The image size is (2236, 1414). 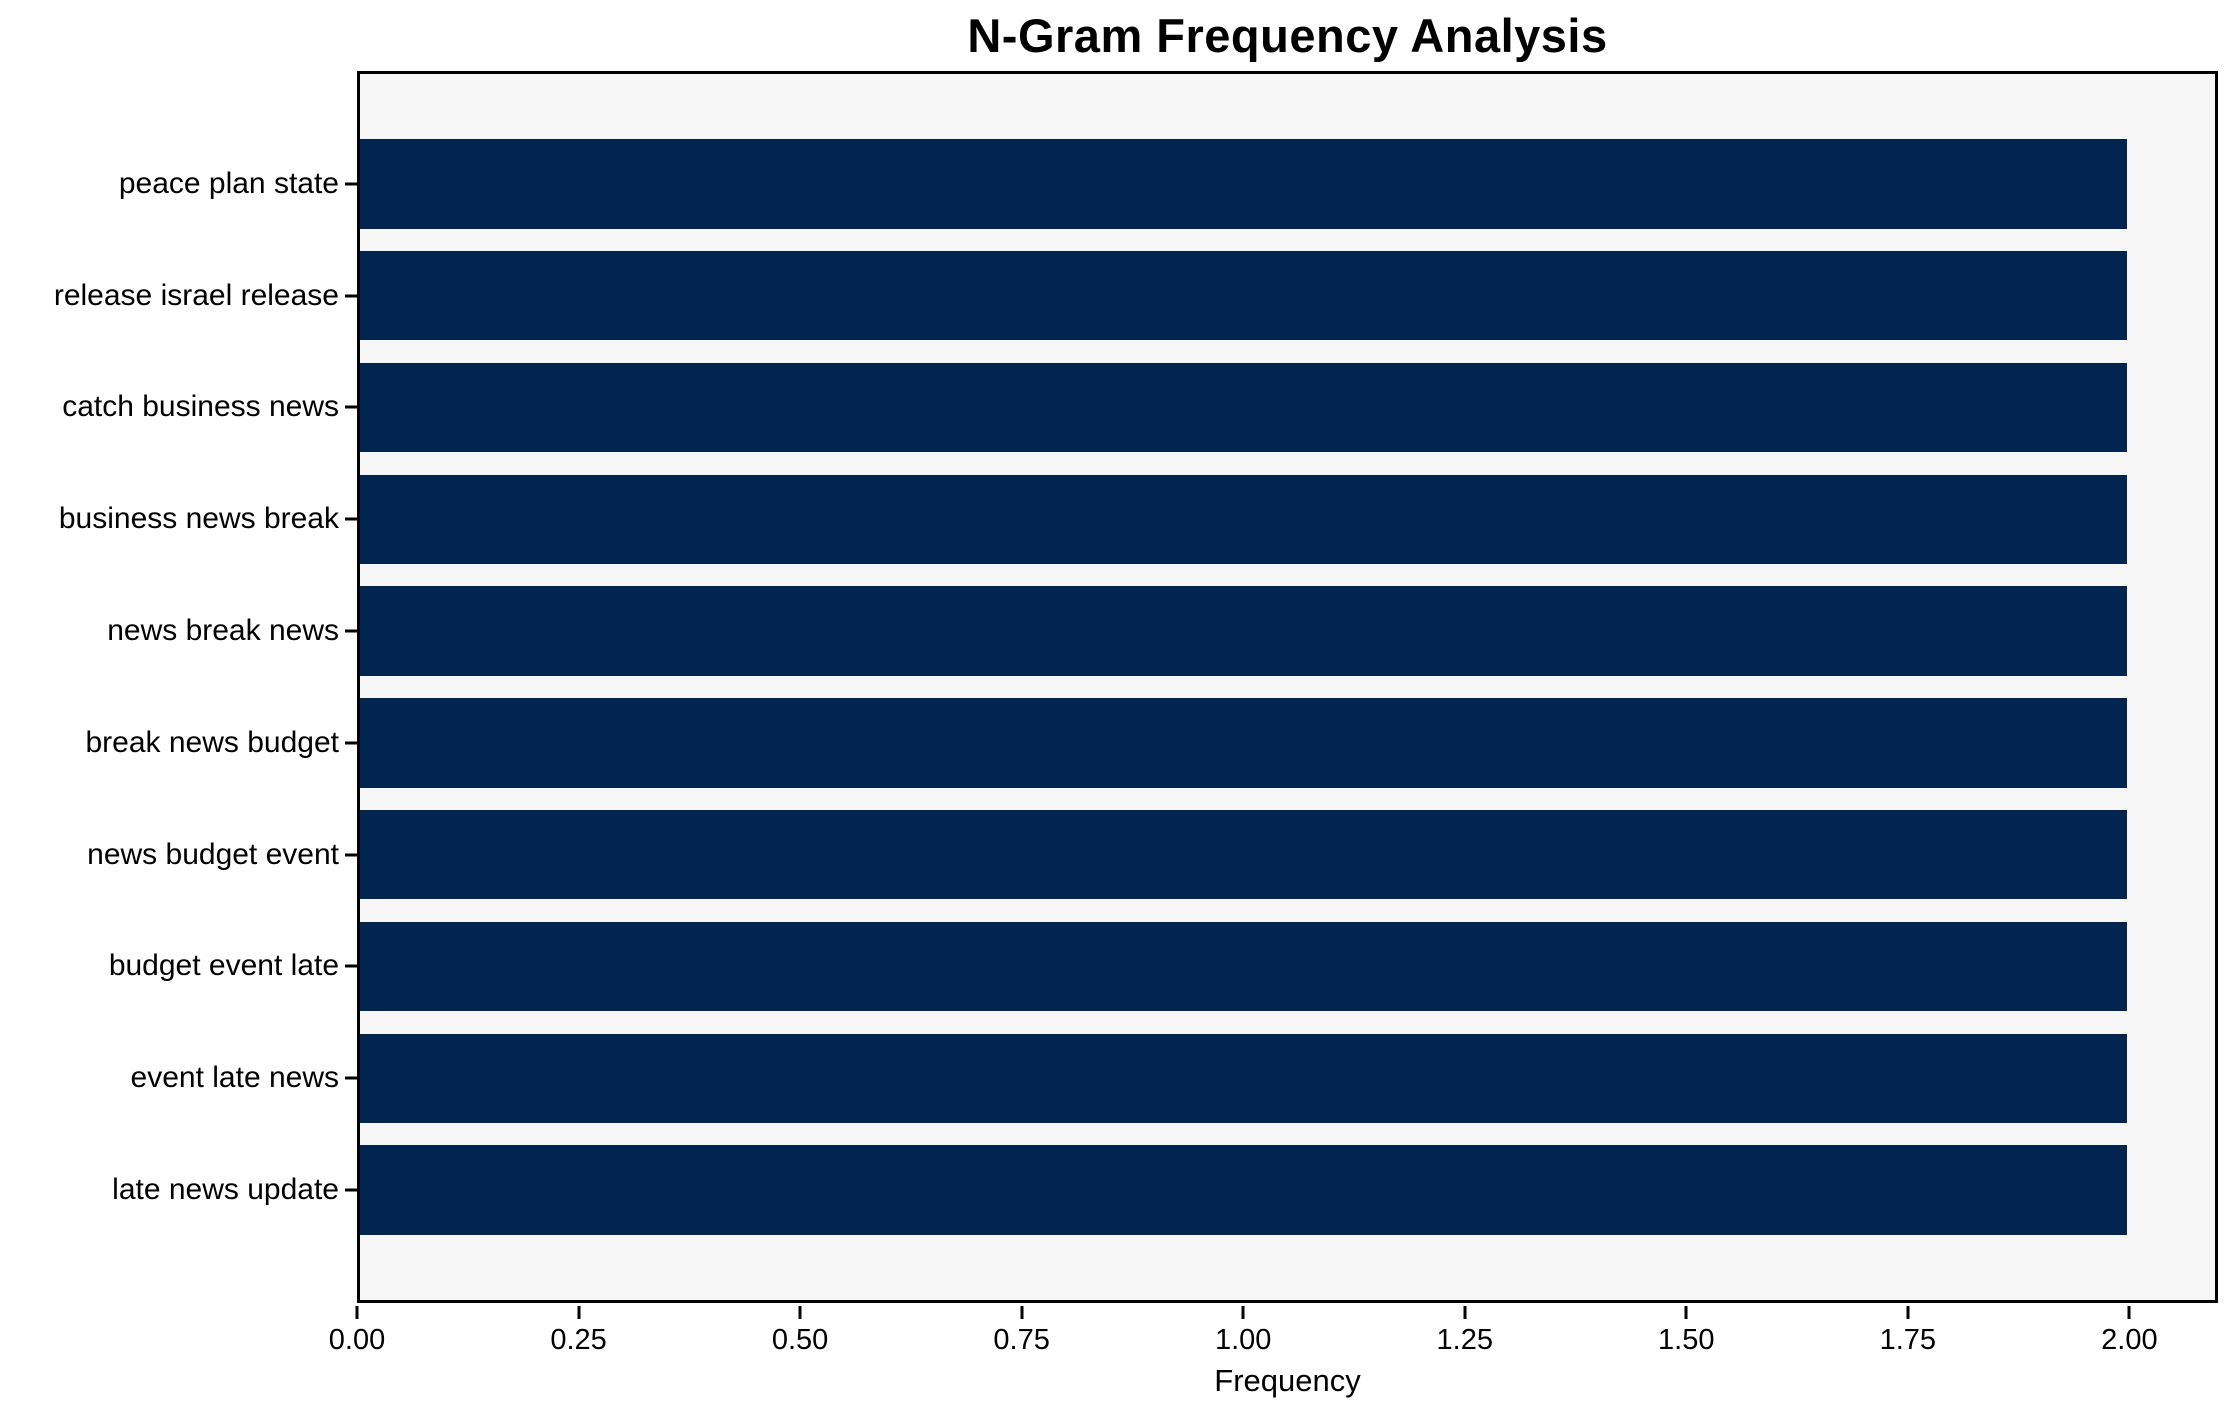 I want to click on y-tick-label: event late news, so click(x=234, y=1078).